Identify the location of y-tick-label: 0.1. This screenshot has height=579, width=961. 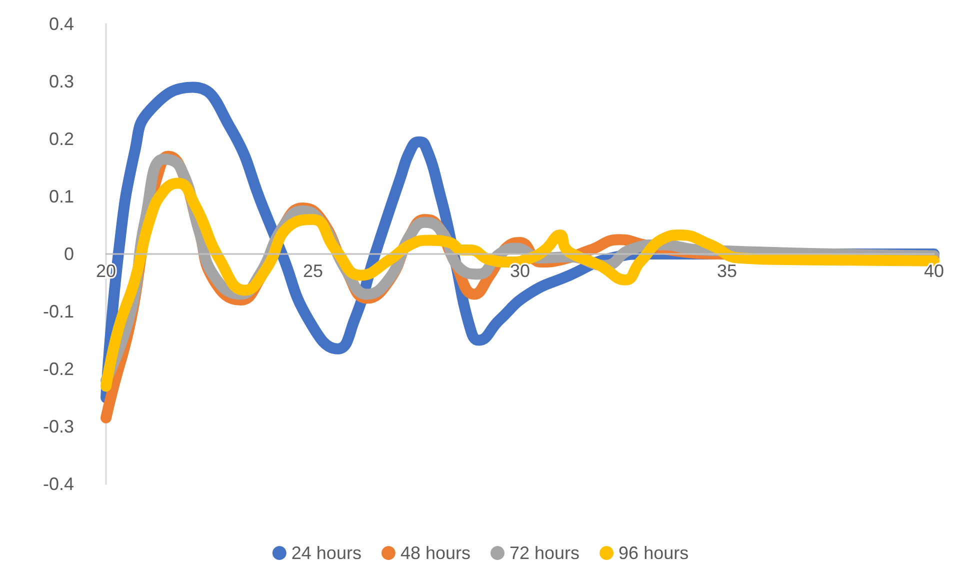
(61, 196).